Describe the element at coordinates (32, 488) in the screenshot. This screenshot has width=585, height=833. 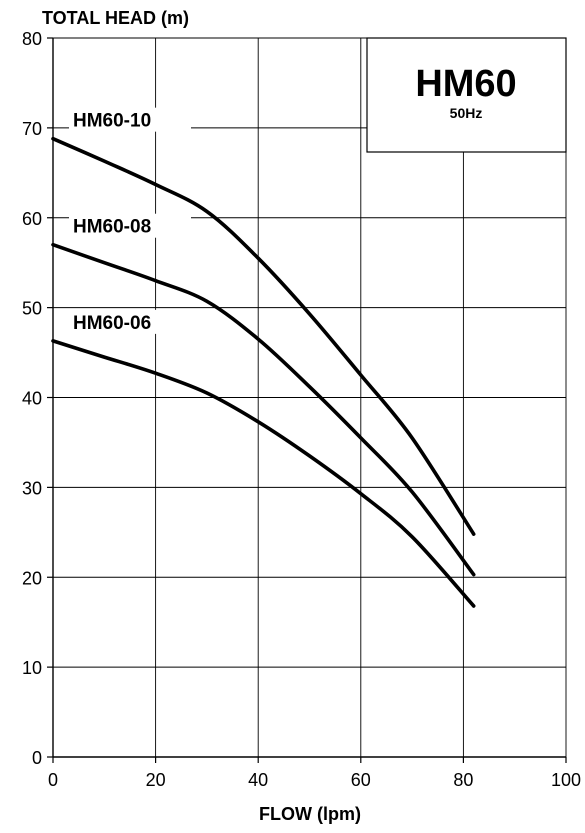
I see `y-tick-label-30: 30` at that location.